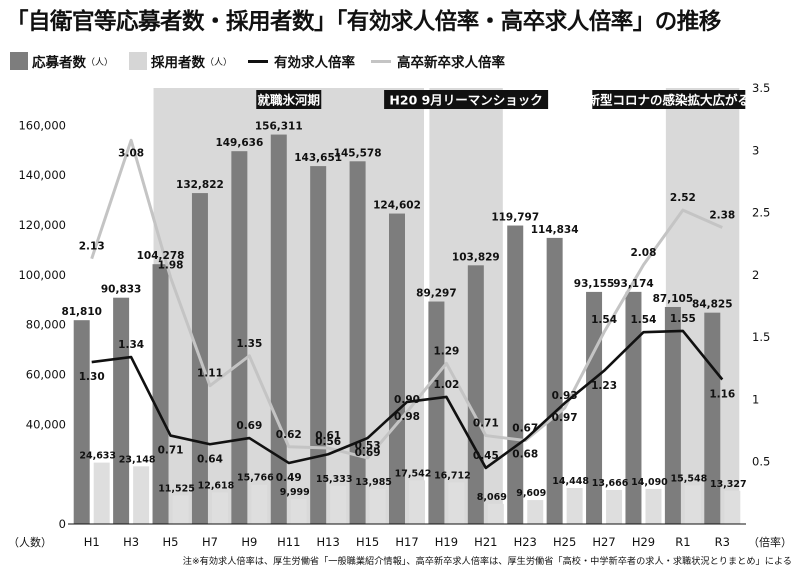 The height and width of the screenshot is (573, 800). I want to click on y-left-tick-5: 120,000, so click(42, 225).